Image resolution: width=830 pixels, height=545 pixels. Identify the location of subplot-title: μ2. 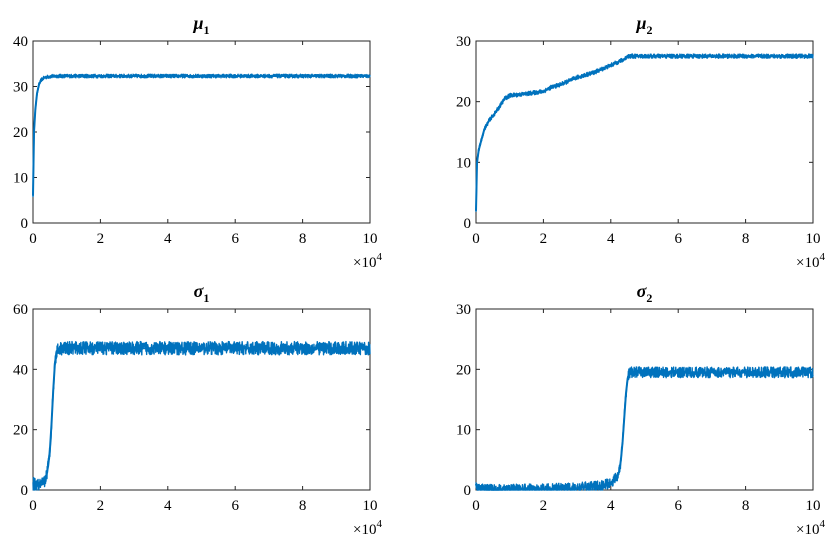
(643, 25).